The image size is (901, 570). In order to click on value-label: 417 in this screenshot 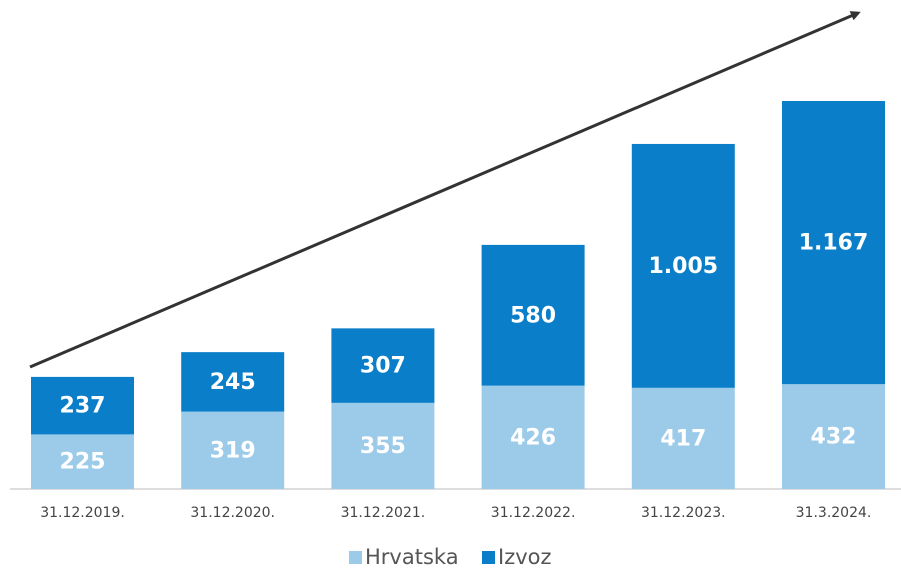, I will do `click(683, 438)`.